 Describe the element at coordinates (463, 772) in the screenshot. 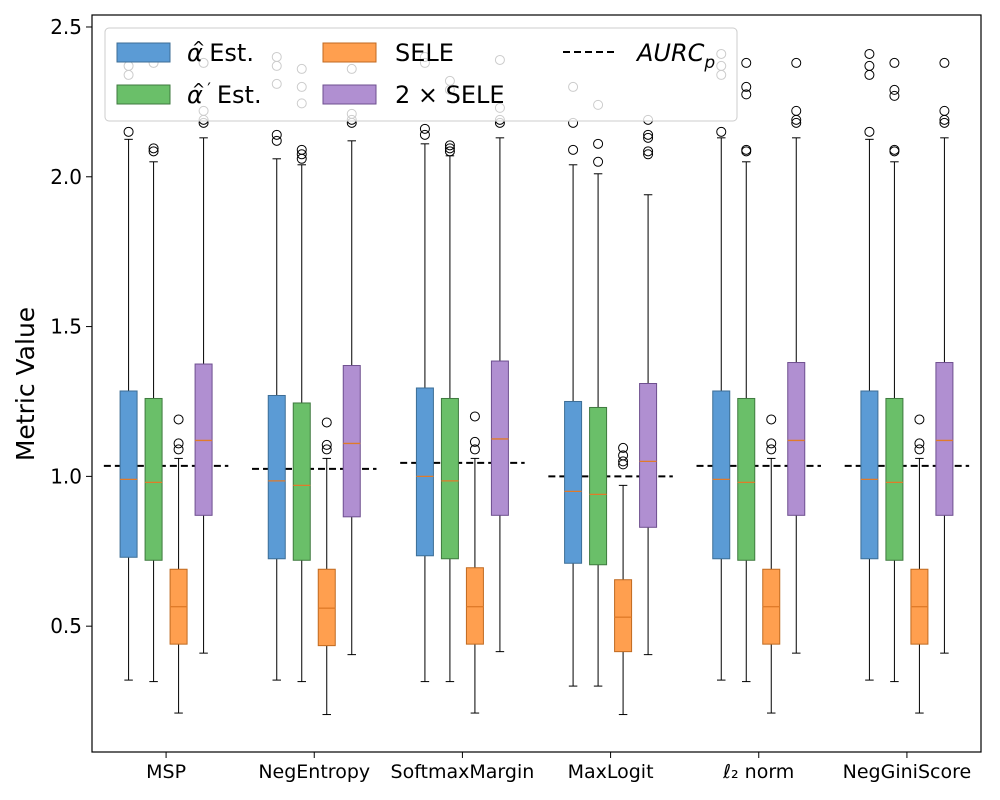

I see `x-tick-label: SoftmaxMargin` at that location.